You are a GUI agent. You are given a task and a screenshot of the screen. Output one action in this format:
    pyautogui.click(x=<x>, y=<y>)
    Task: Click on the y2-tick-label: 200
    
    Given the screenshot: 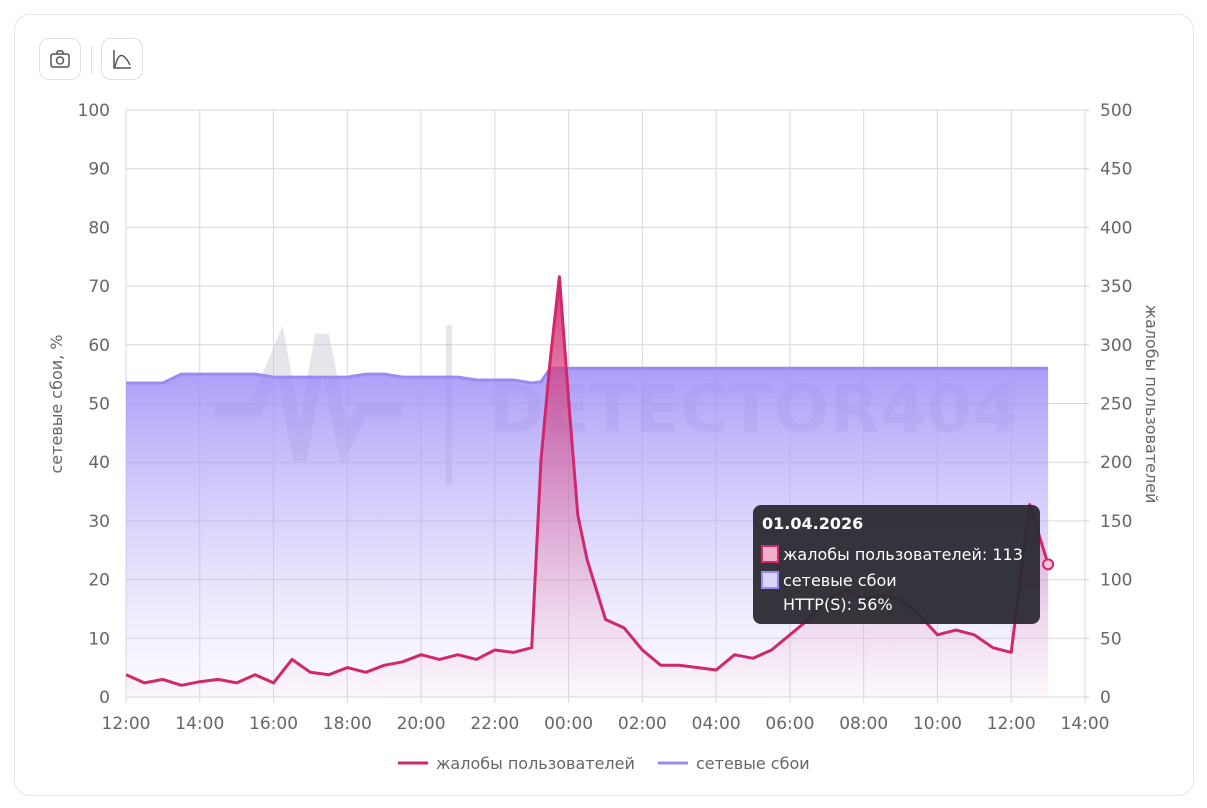 What is the action you would take?
    pyautogui.click(x=1116, y=463)
    